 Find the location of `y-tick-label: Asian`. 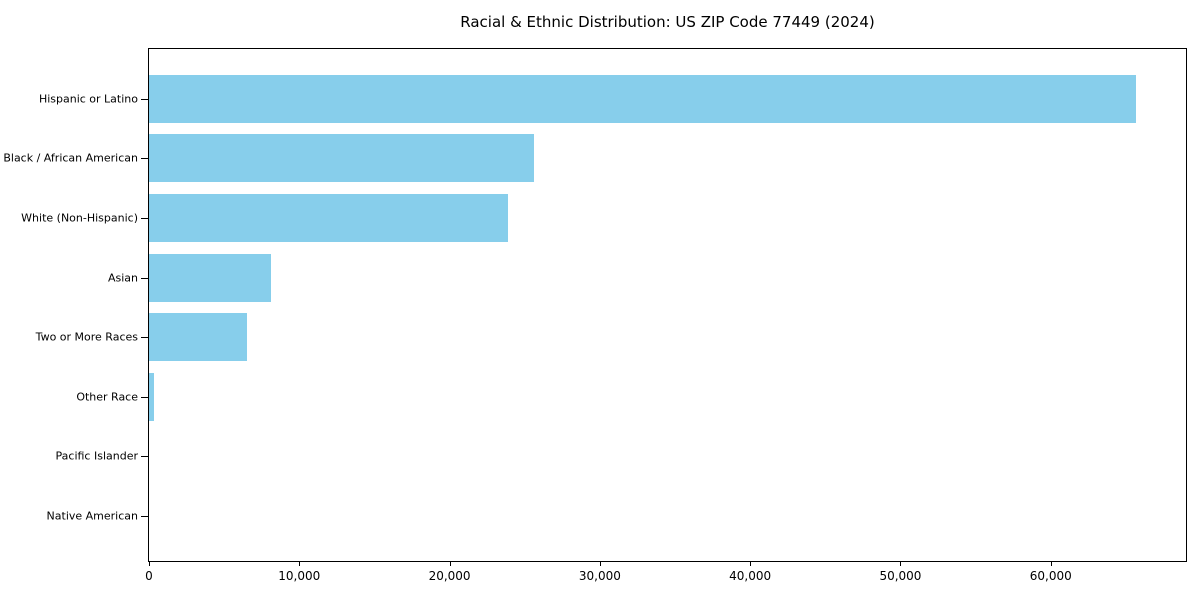

y-tick-label: Asian is located at coordinates (122, 277).